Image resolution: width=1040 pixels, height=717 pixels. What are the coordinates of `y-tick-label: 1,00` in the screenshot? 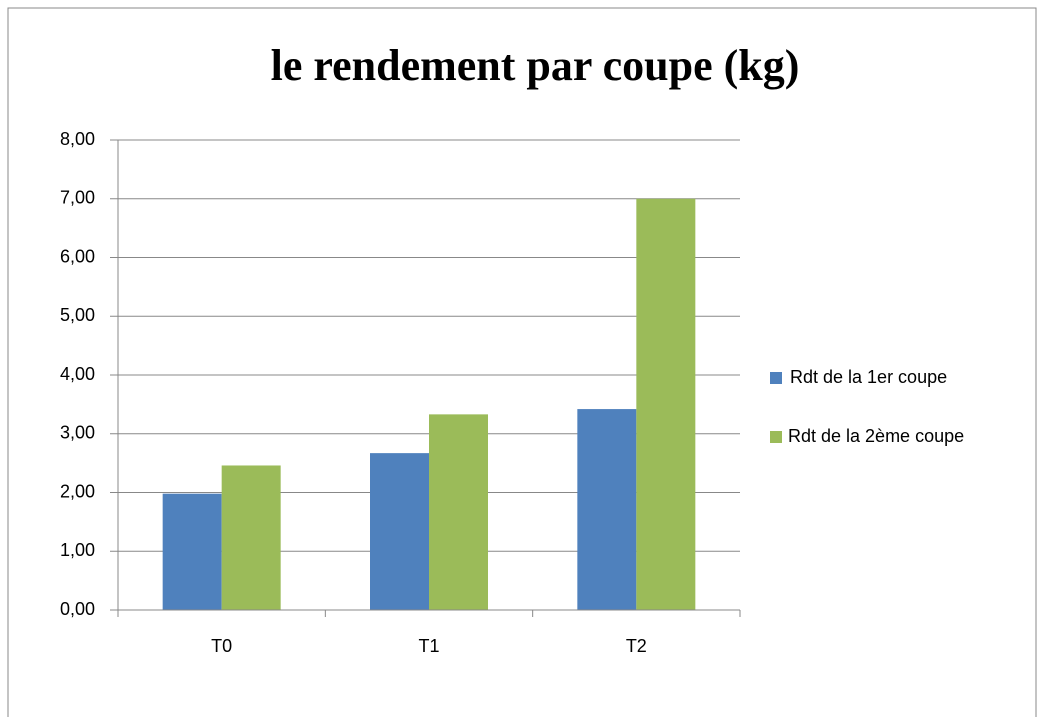 It's located at (77, 550).